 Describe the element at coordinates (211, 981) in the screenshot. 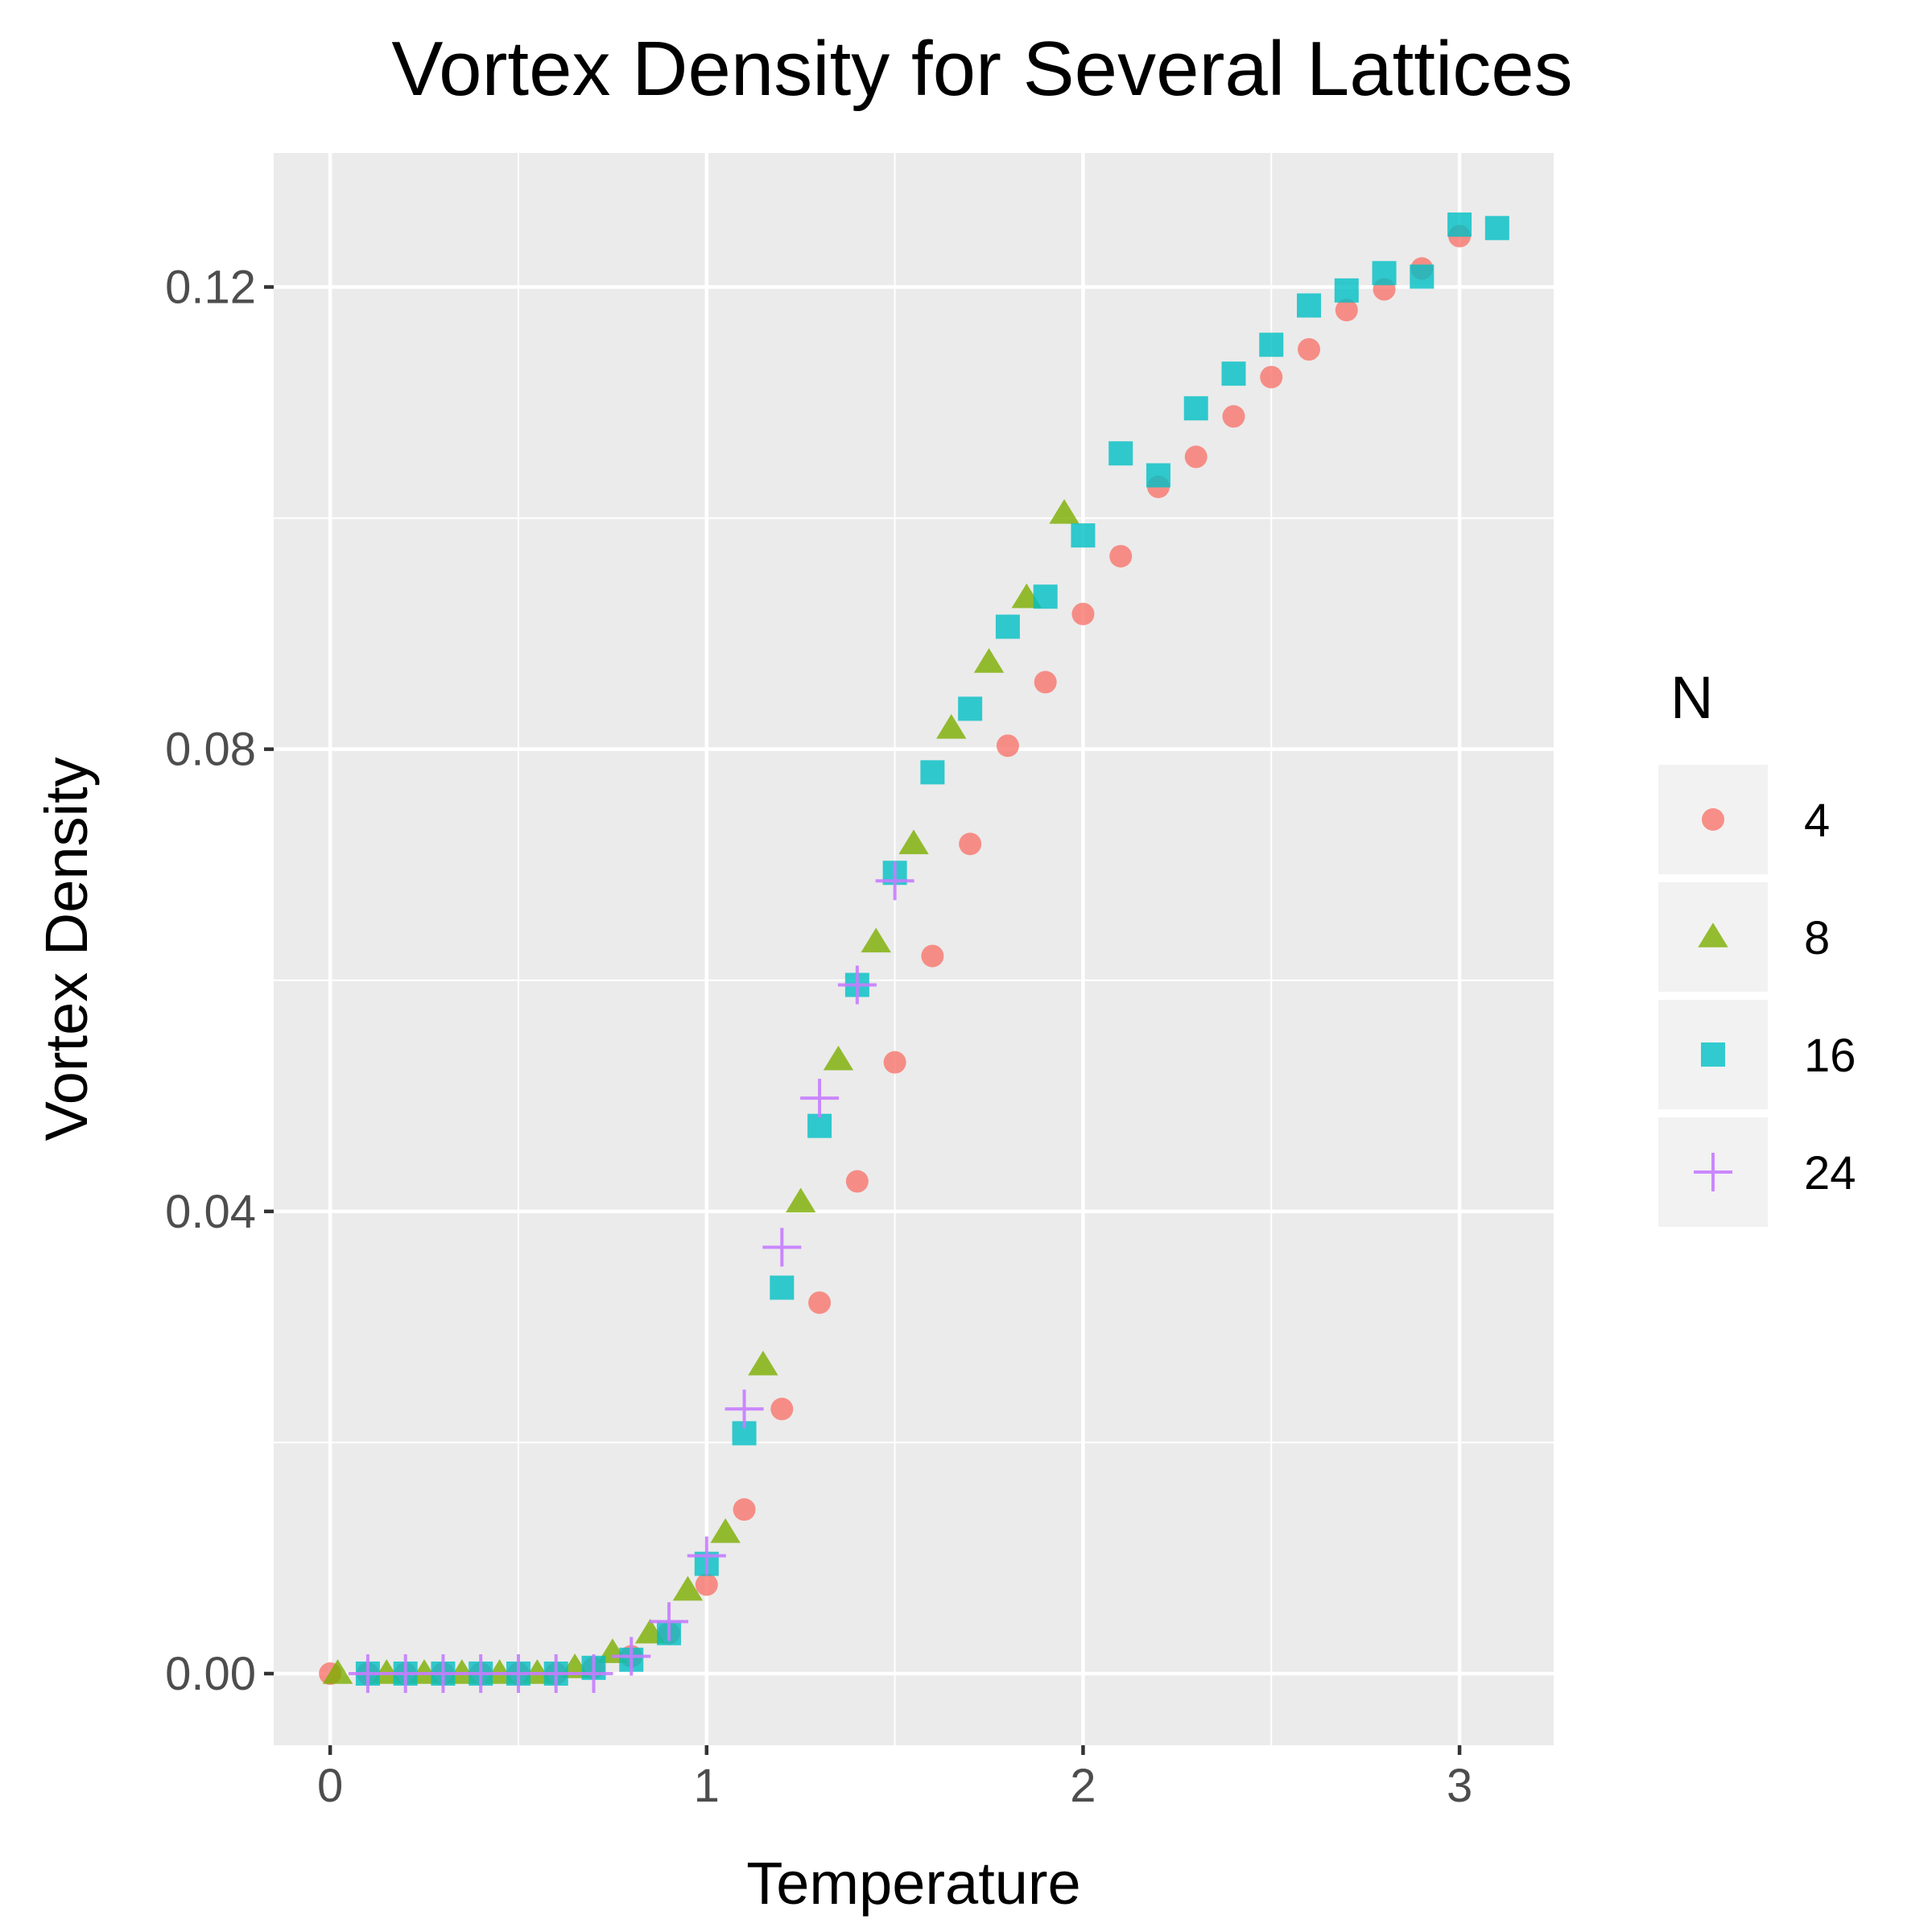

I see `y-tick-labels: 0.00 0.04 0.08 0.12` at that location.